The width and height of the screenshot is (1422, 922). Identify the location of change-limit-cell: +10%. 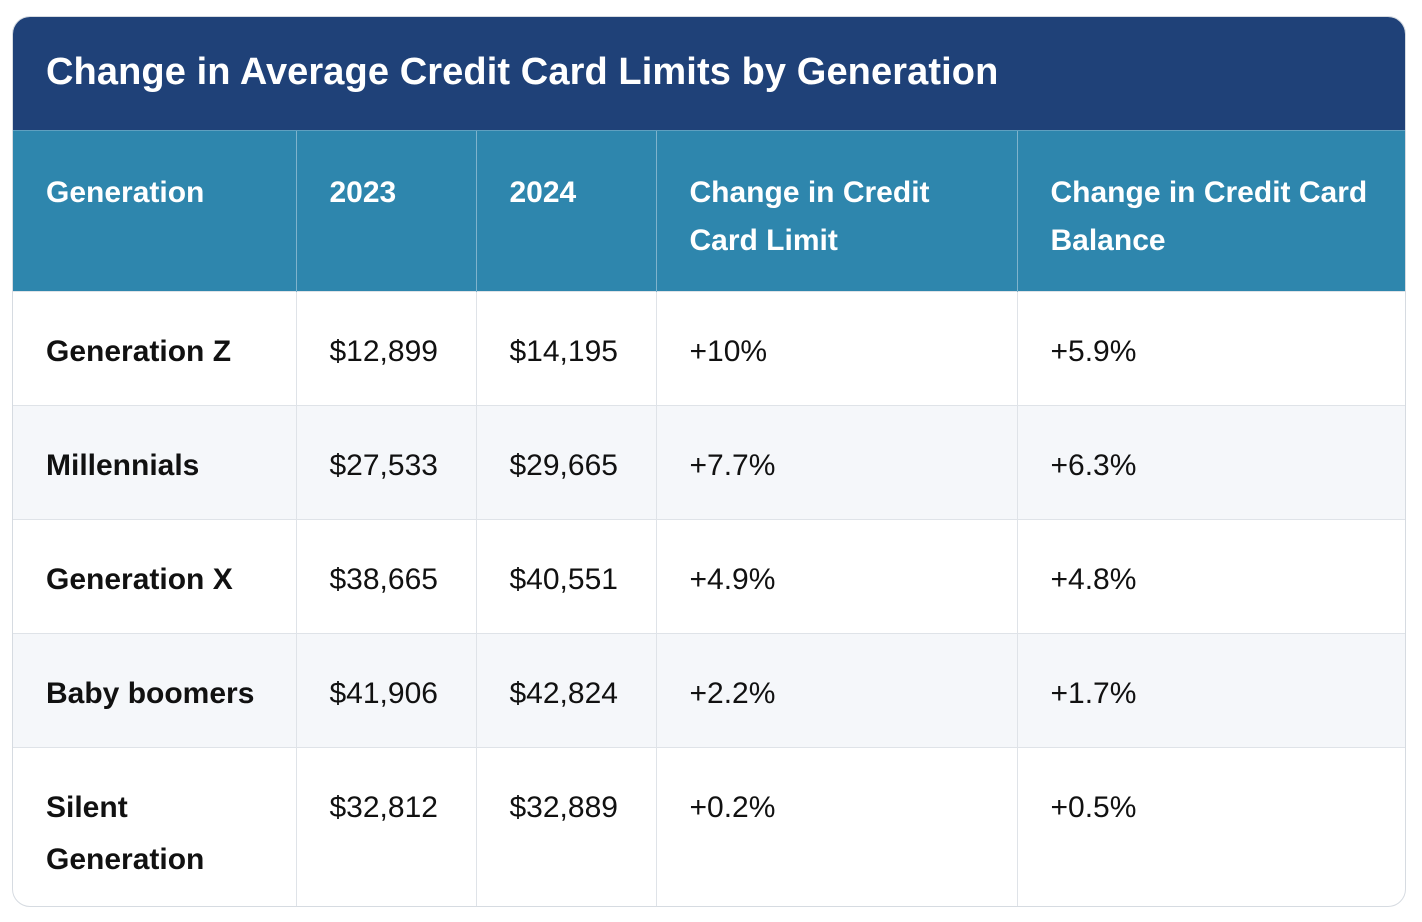
(836, 348).